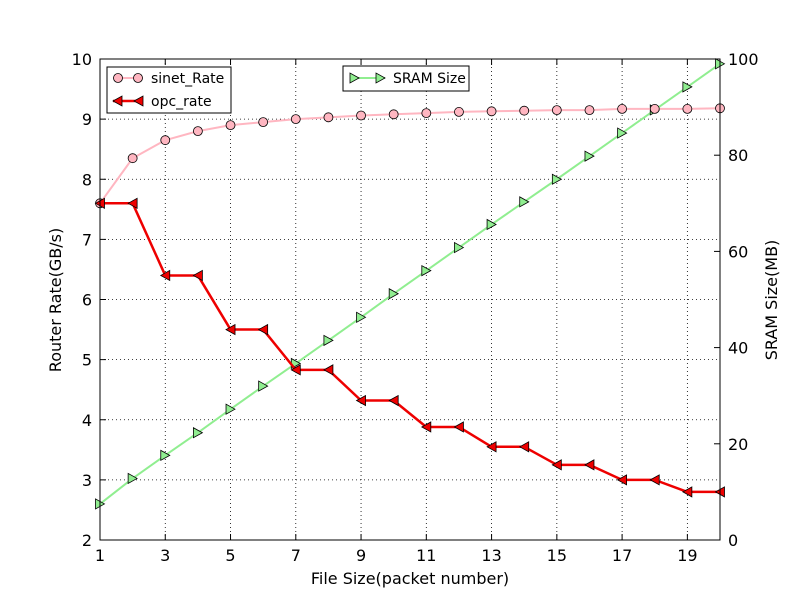 This screenshot has width=800, height=600. I want to click on y-left-tick-label: 5, so click(87, 360).